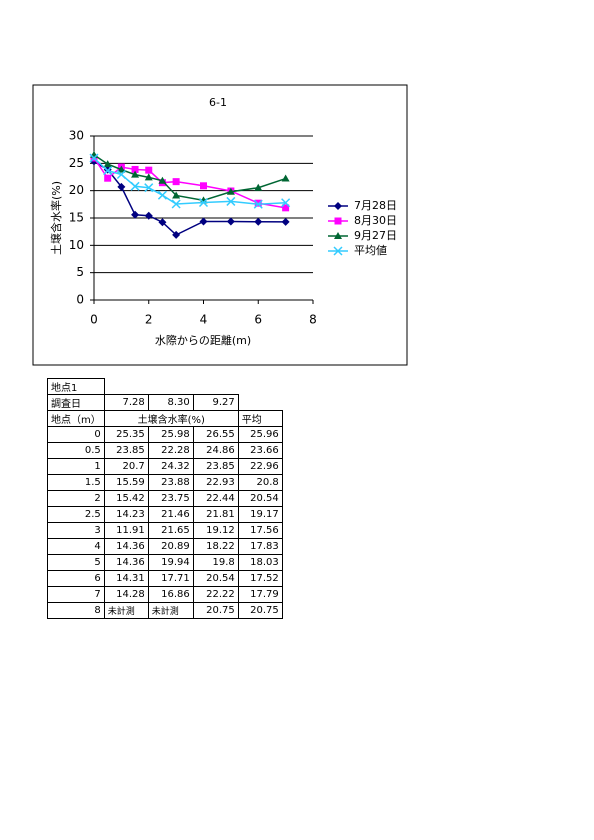 The width and height of the screenshot is (594, 840). Describe the element at coordinates (126, 530) in the screenshot. I see `table-cell: 11.91` at that location.